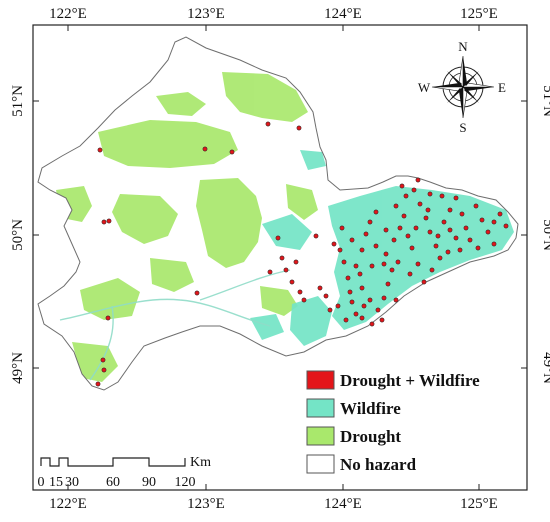 This screenshot has height=522, width=550. I want to click on lat-label-left-49: 49°N, so click(18, 368).